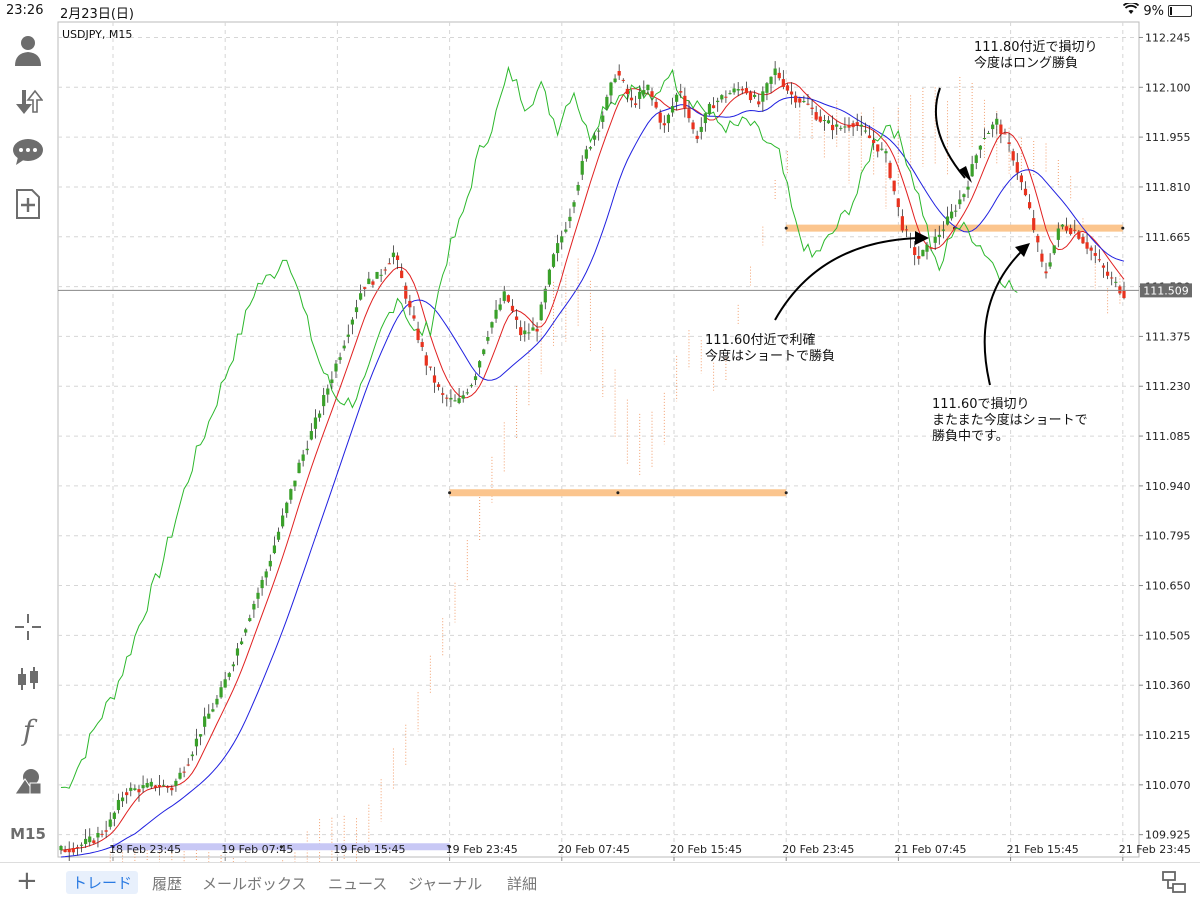 The image size is (1200, 901). What do you see at coordinates (28, 627) in the screenshot?
I see `crosshair-icon` at bounding box center [28, 627].